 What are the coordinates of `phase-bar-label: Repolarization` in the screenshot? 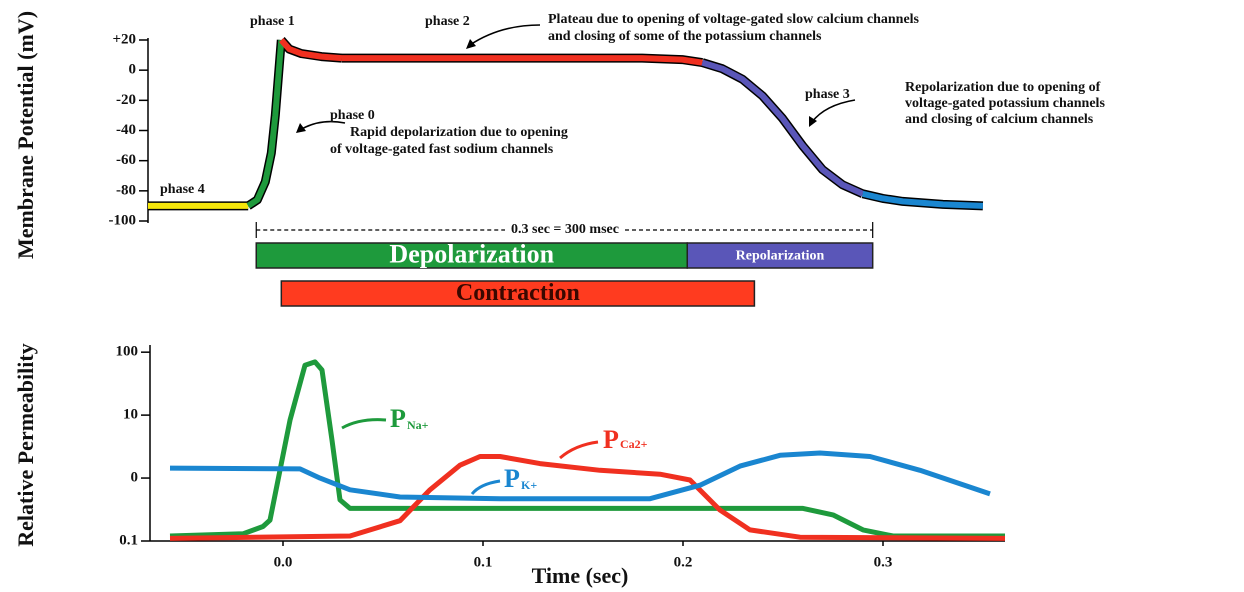 It's located at (780, 256).